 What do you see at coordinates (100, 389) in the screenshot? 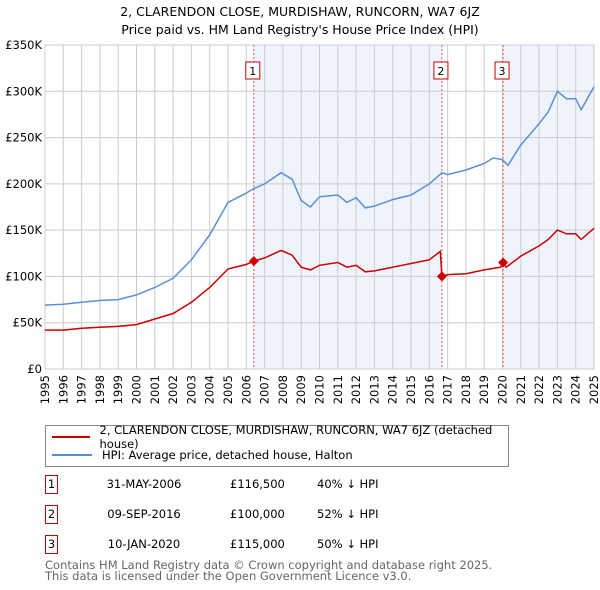
I see `x-tick-label: 1998` at bounding box center [100, 389].